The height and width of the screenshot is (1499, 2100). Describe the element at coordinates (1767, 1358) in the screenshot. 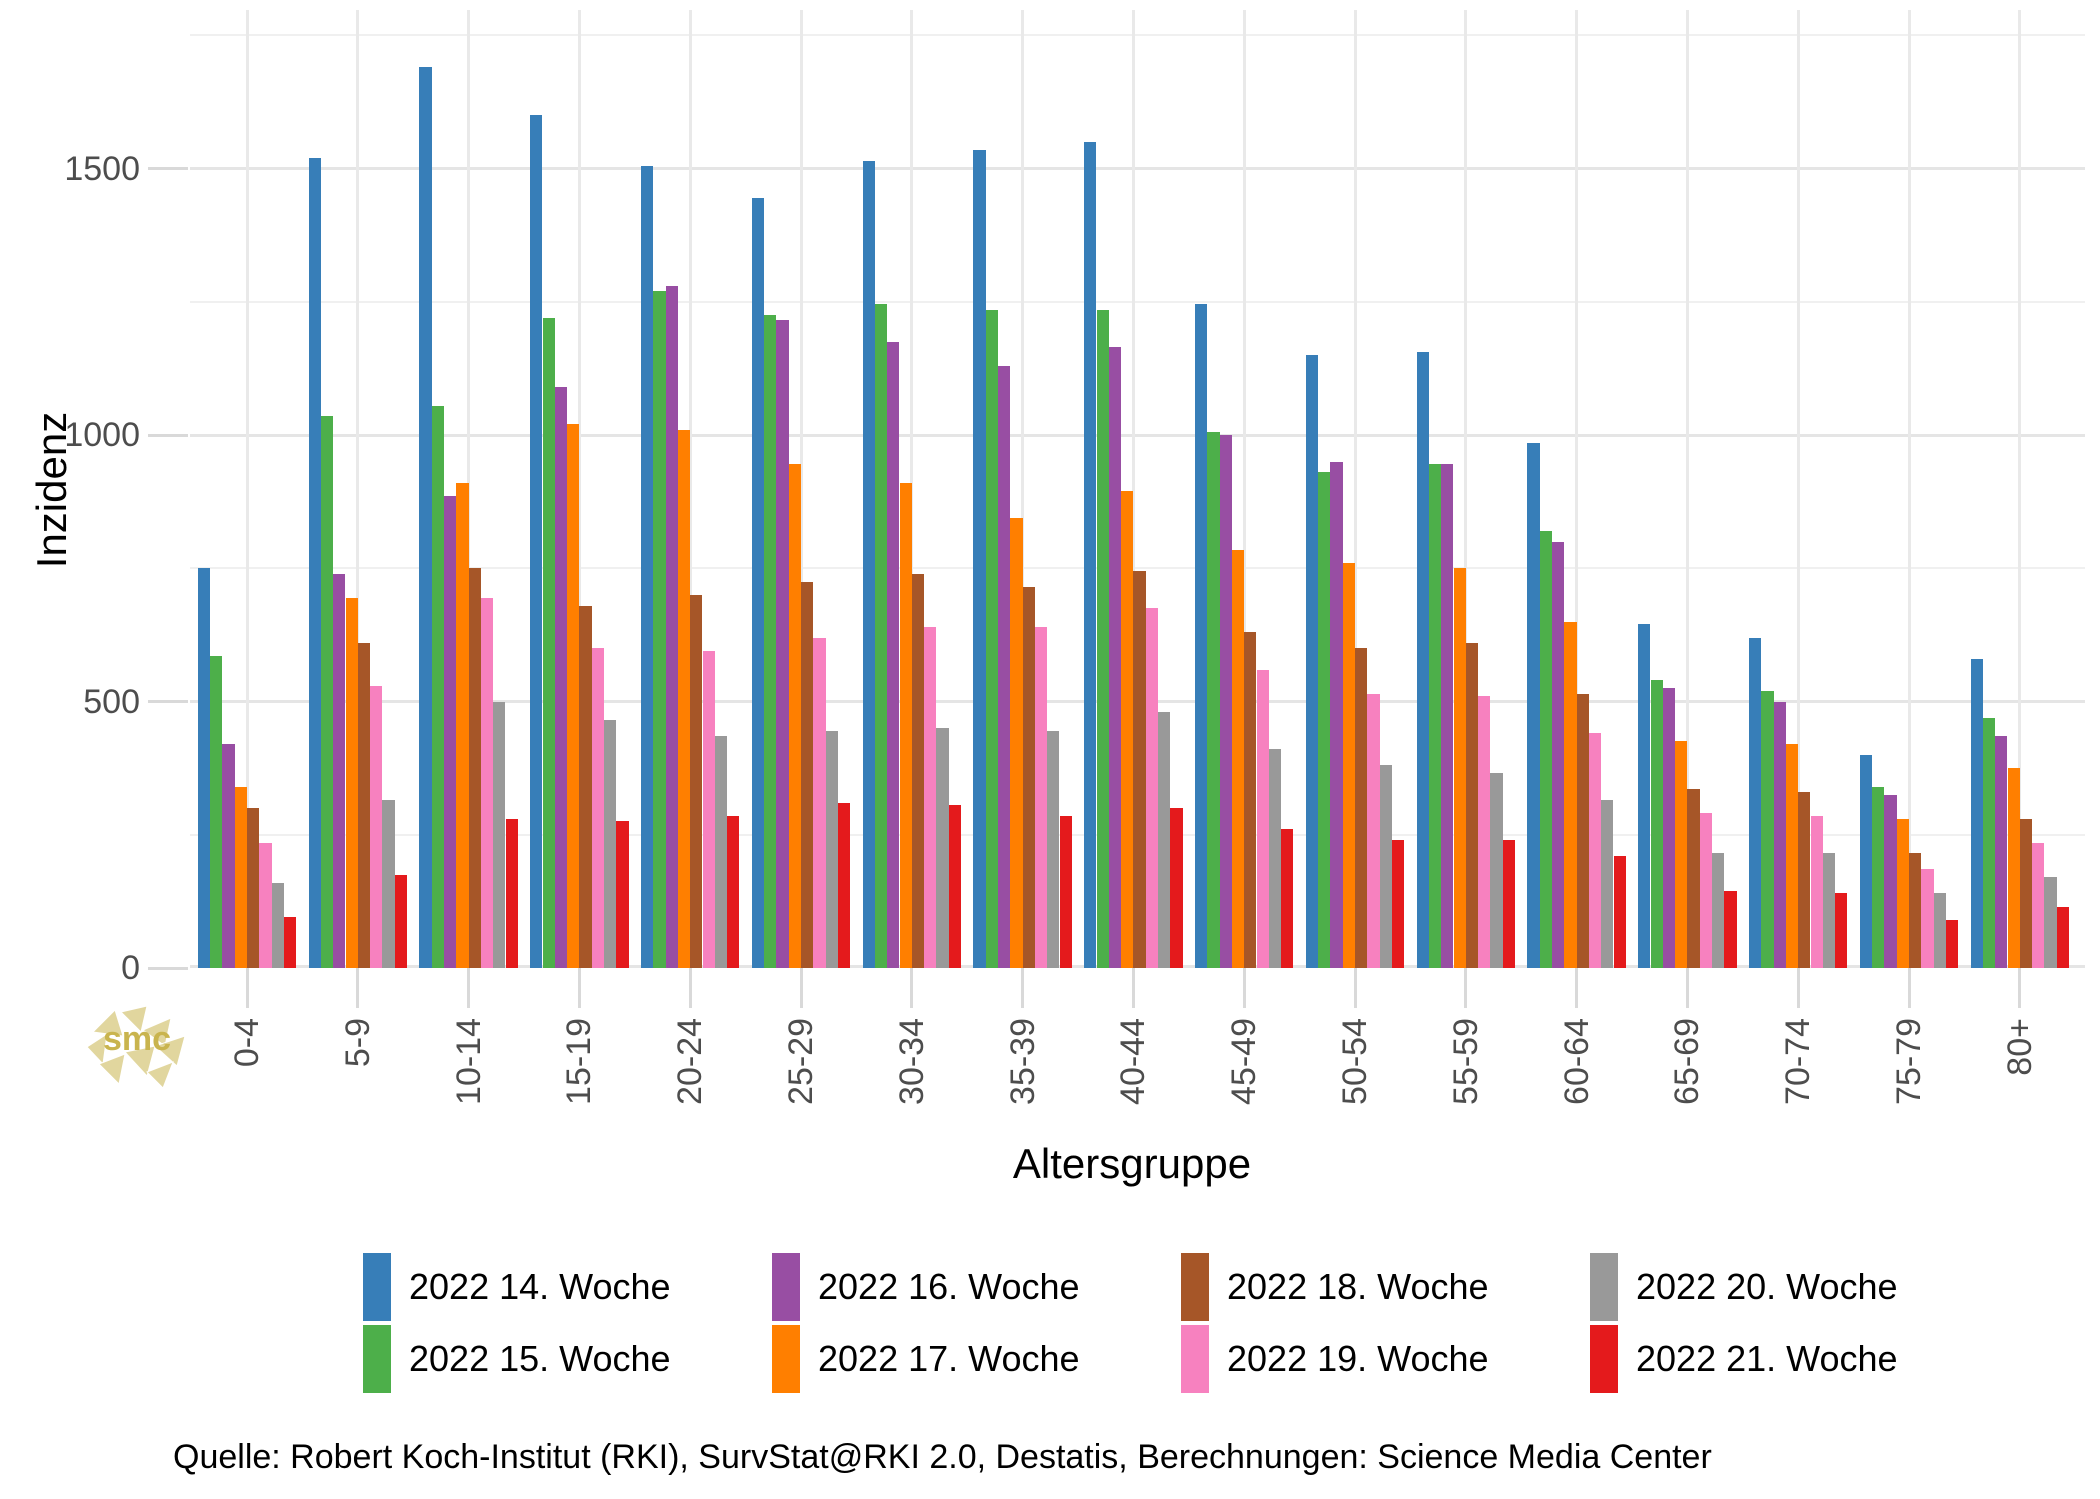

I see `legend-label: 2022 21. Woche` at that location.